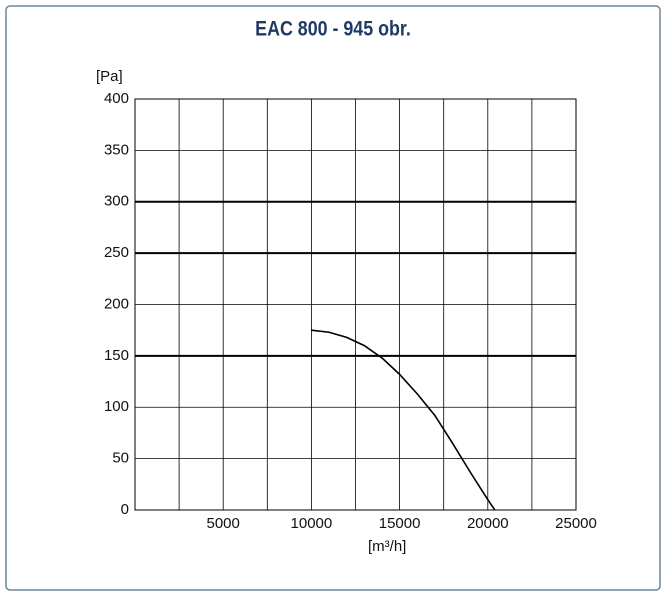  Describe the element at coordinates (387, 546) in the screenshot. I see `x-axis-label: [m³/h]` at that location.